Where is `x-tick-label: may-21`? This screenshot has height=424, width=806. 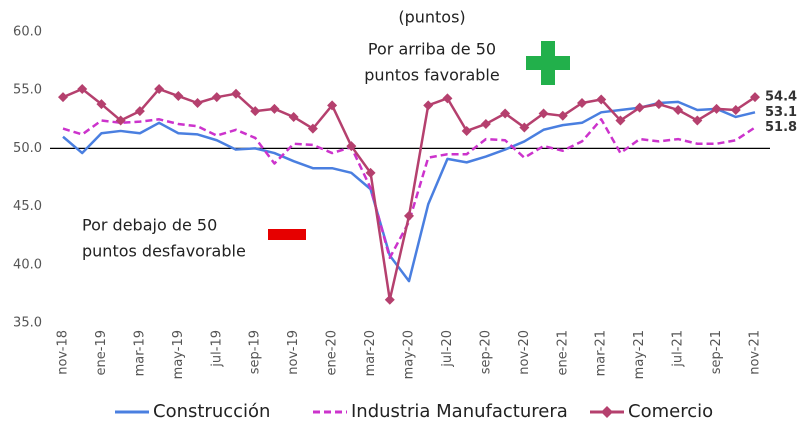 x-tick-label: may-21 is located at coordinates (639, 354).